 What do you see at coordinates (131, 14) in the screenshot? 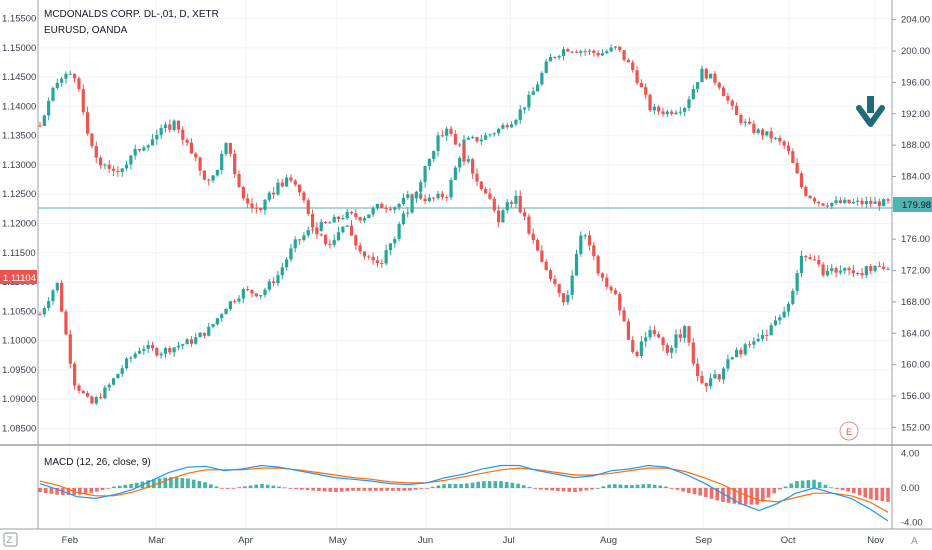
I see `main-symbol-legend: MCDONALDS CORP. DL-,01, D, XETR` at bounding box center [131, 14].